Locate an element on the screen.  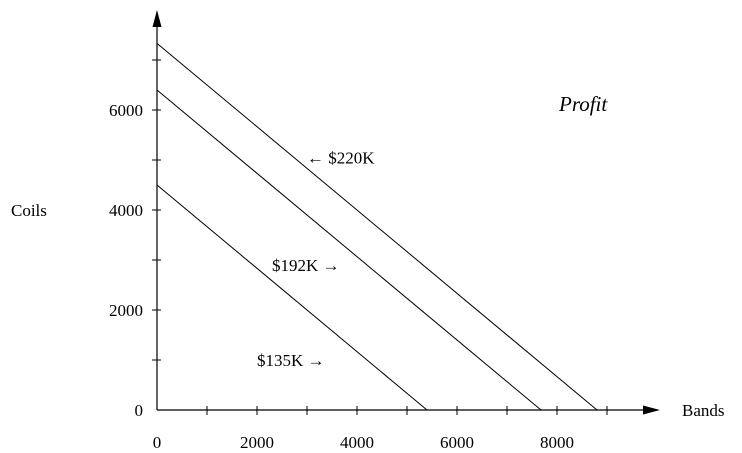
y-tick-label: 6000 is located at coordinates (126, 110).